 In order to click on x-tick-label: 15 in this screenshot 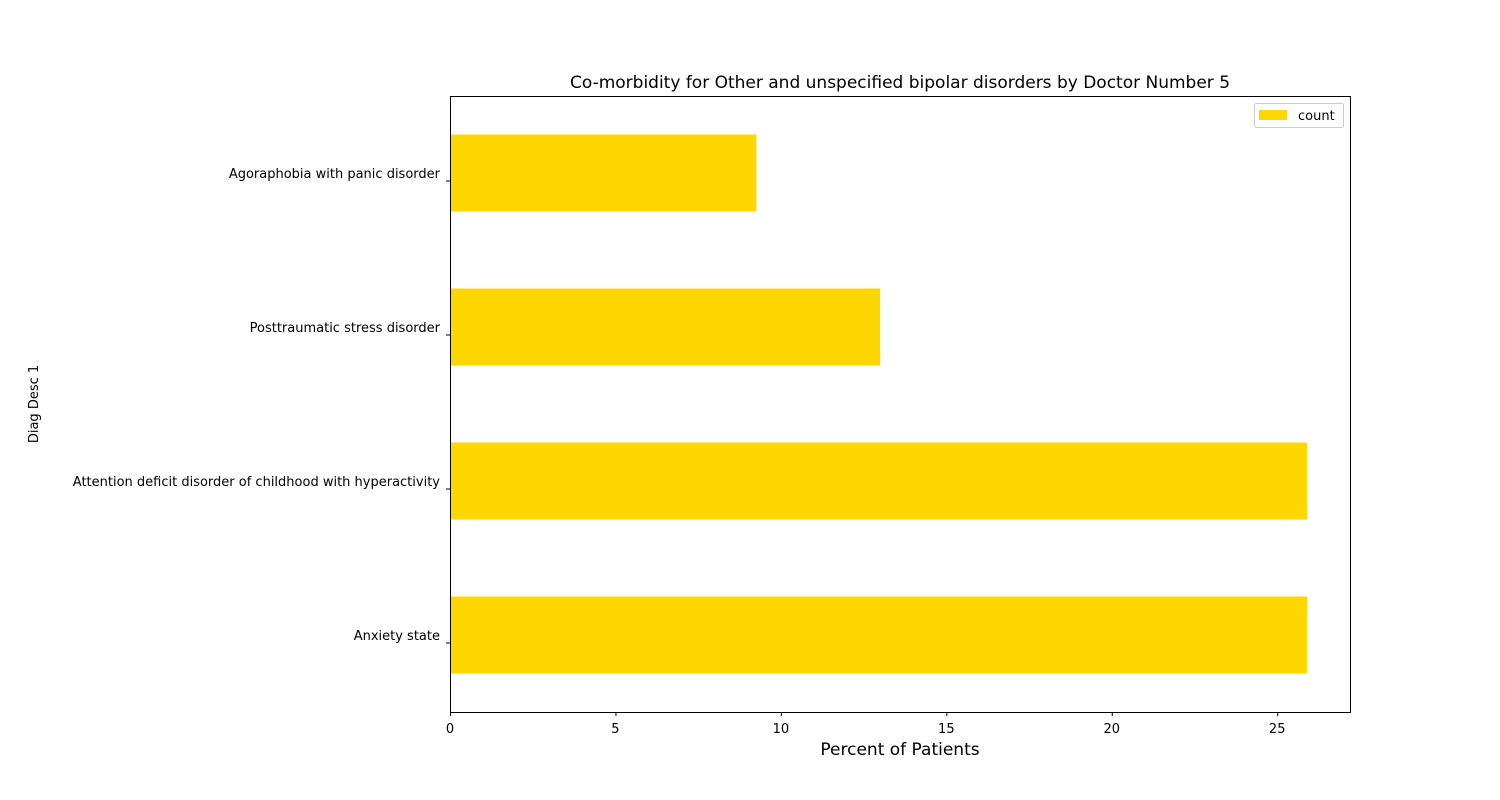, I will do `click(946, 729)`.